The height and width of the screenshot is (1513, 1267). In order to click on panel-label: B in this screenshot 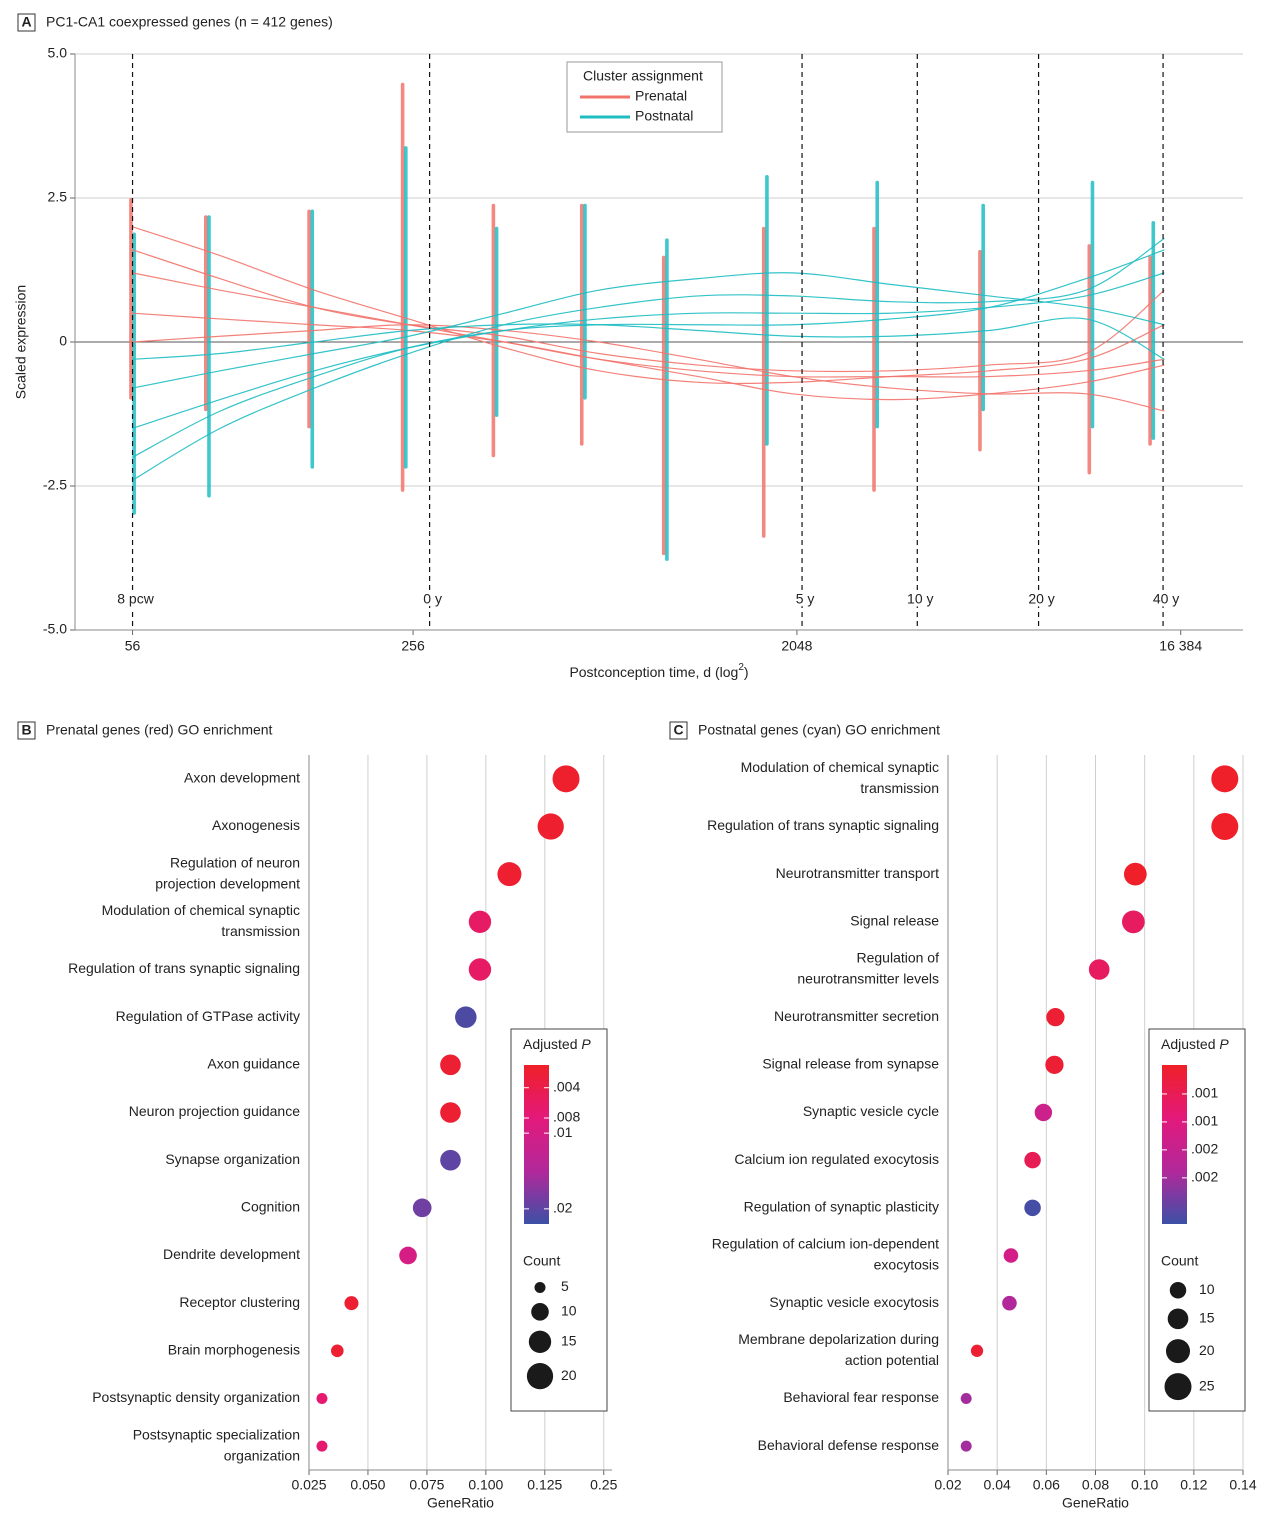, I will do `click(26, 730)`.